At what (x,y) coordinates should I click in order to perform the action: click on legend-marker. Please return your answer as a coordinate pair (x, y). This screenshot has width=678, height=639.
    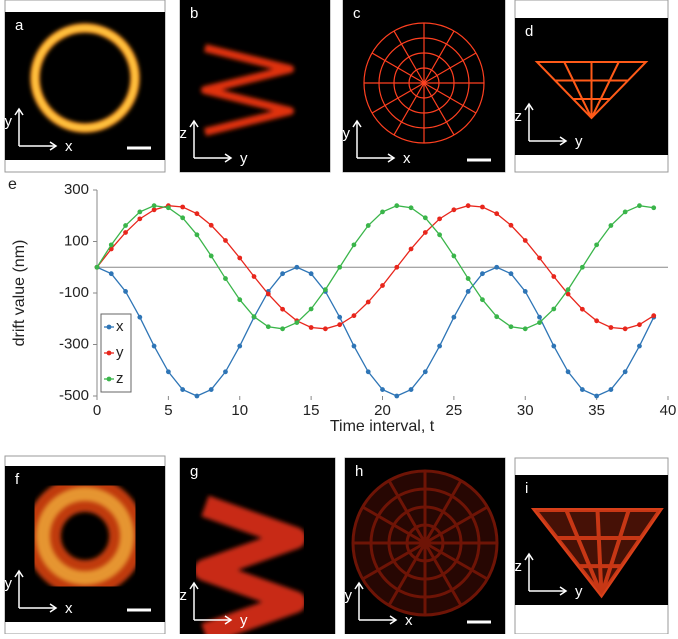
    Looking at the image, I should click on (109, 353).